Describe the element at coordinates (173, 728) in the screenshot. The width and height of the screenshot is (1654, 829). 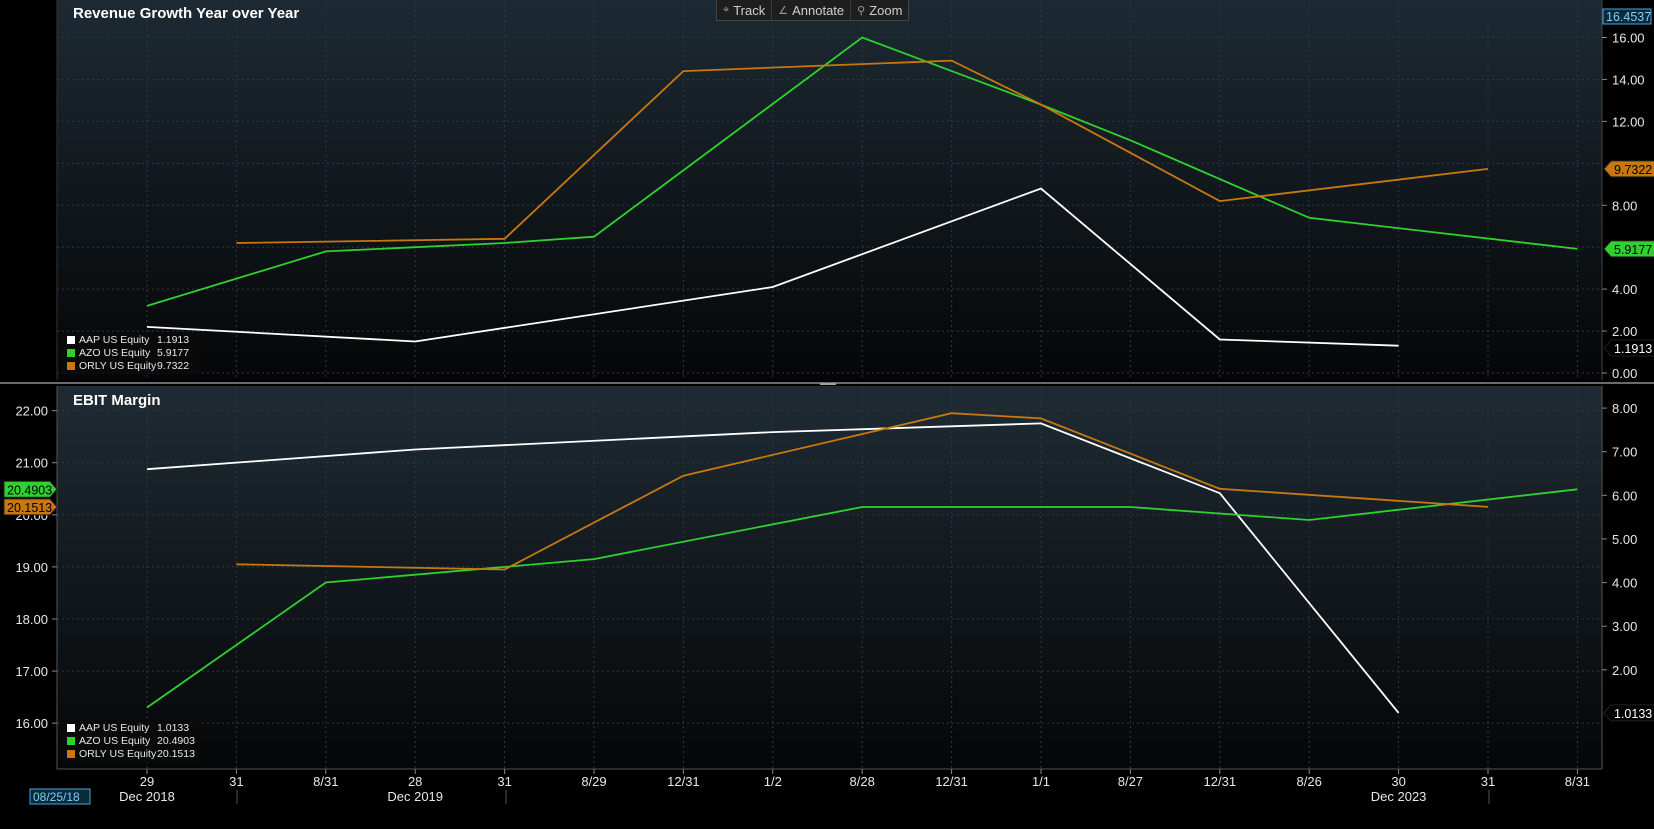
I see `legend-series-value: 1.0133` at that location.